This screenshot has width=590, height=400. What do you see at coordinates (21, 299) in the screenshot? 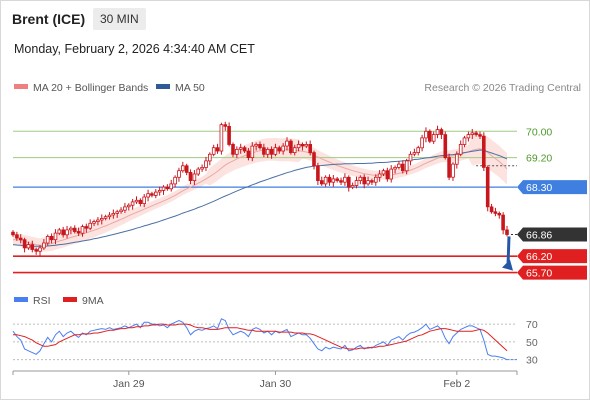
I see `legend-rsi-swatch` at bounding box center [21, 299].